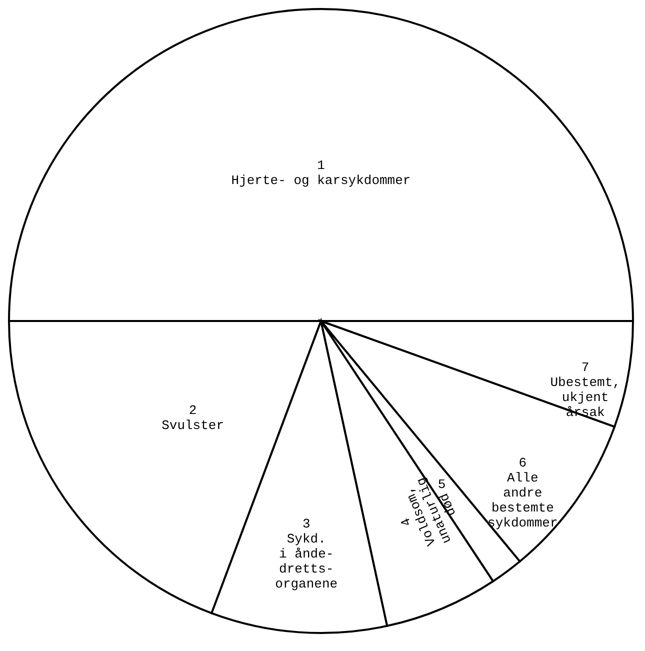 The image size is (645, 651). Describe the element at coordinates (523, 493) in the screenshot. I see `slice-label: 6 Alle andre bestemte sykdommer` at that location.